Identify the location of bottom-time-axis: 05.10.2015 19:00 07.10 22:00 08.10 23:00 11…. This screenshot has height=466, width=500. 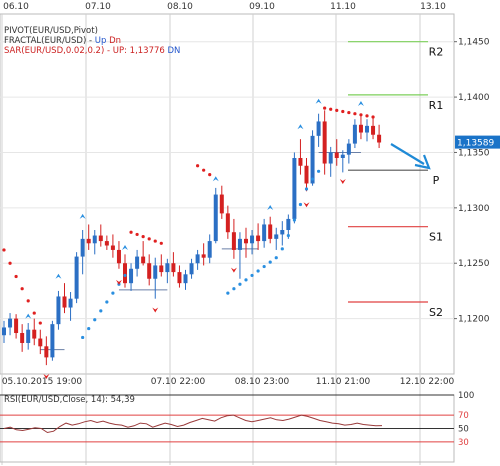
(228, 382).